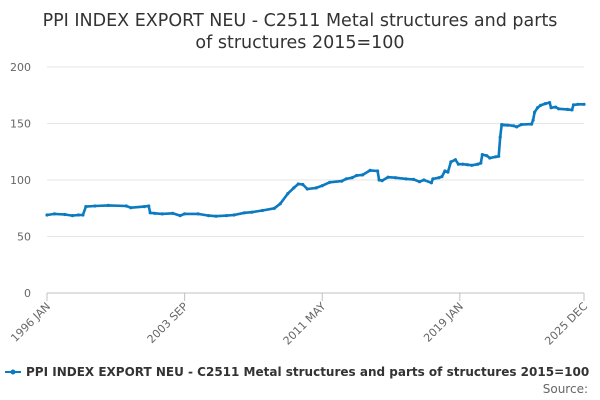  Describe the element at coordinates (20, 124) in the screenshot. I see `y-tick-label-150: 150` at that location.